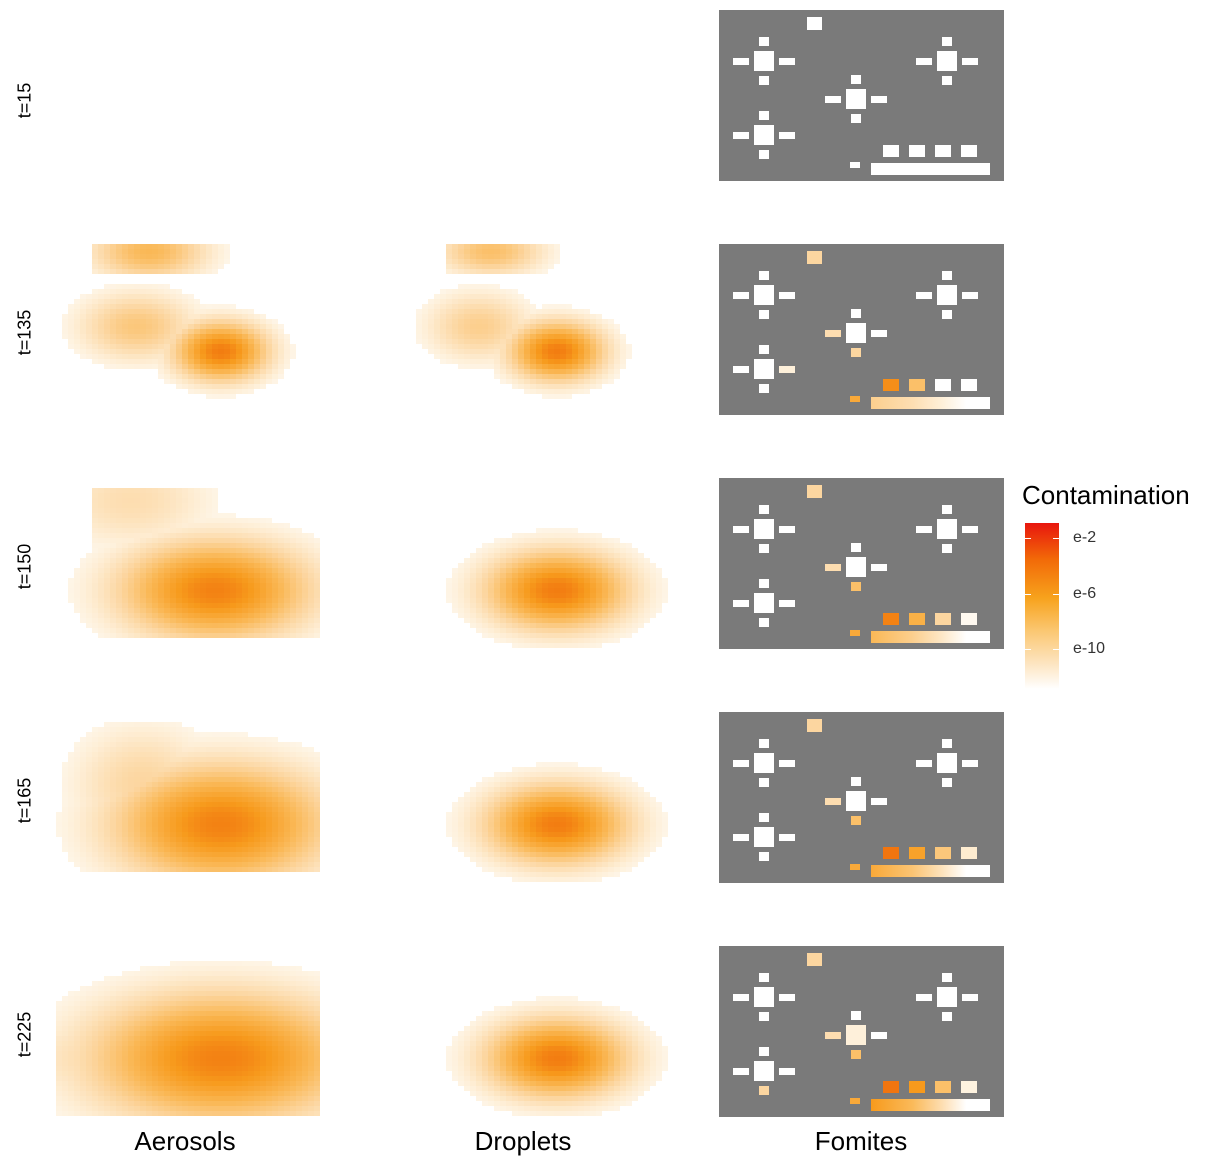  Describe the element at coordinates (523, 1141) in the screenshot. I see `column-label-droplets: Droplets` at that location.